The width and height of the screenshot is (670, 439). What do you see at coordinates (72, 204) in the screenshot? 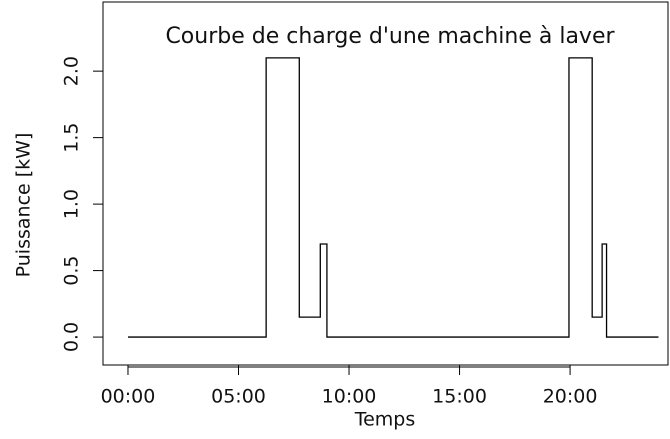
I see `y-tick-label: 1.0` at bounding box center [72, 204].